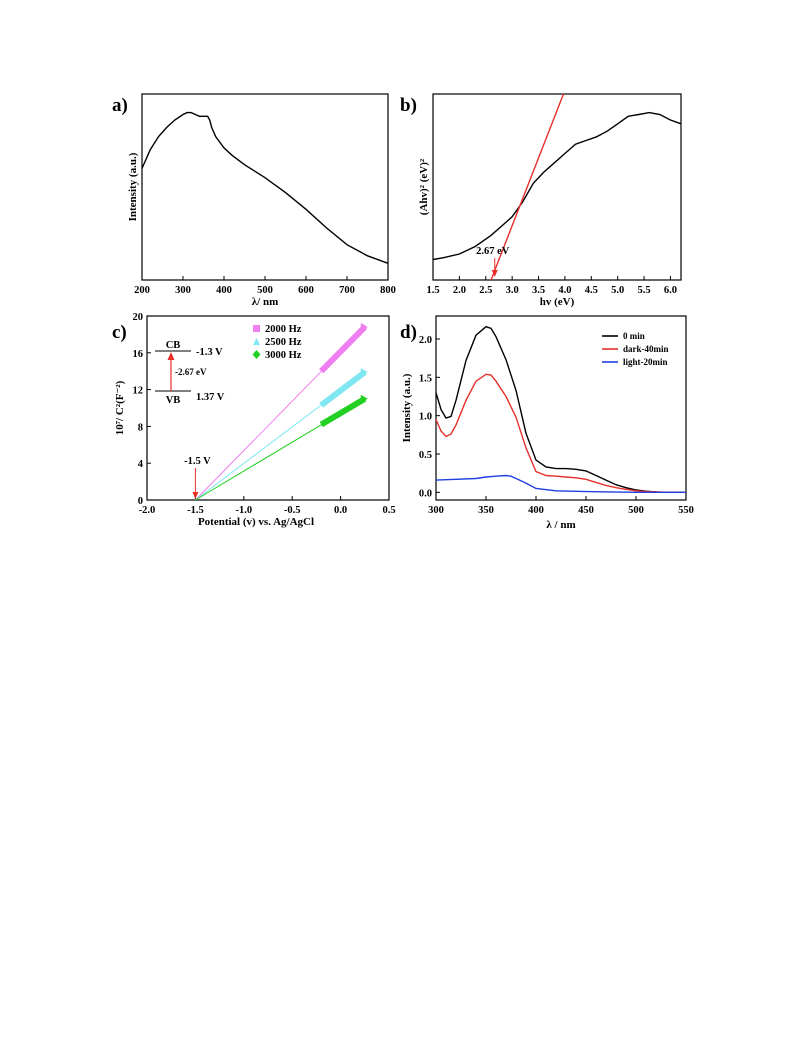  I want to click on panel-label-b: b), so click(408, 105).